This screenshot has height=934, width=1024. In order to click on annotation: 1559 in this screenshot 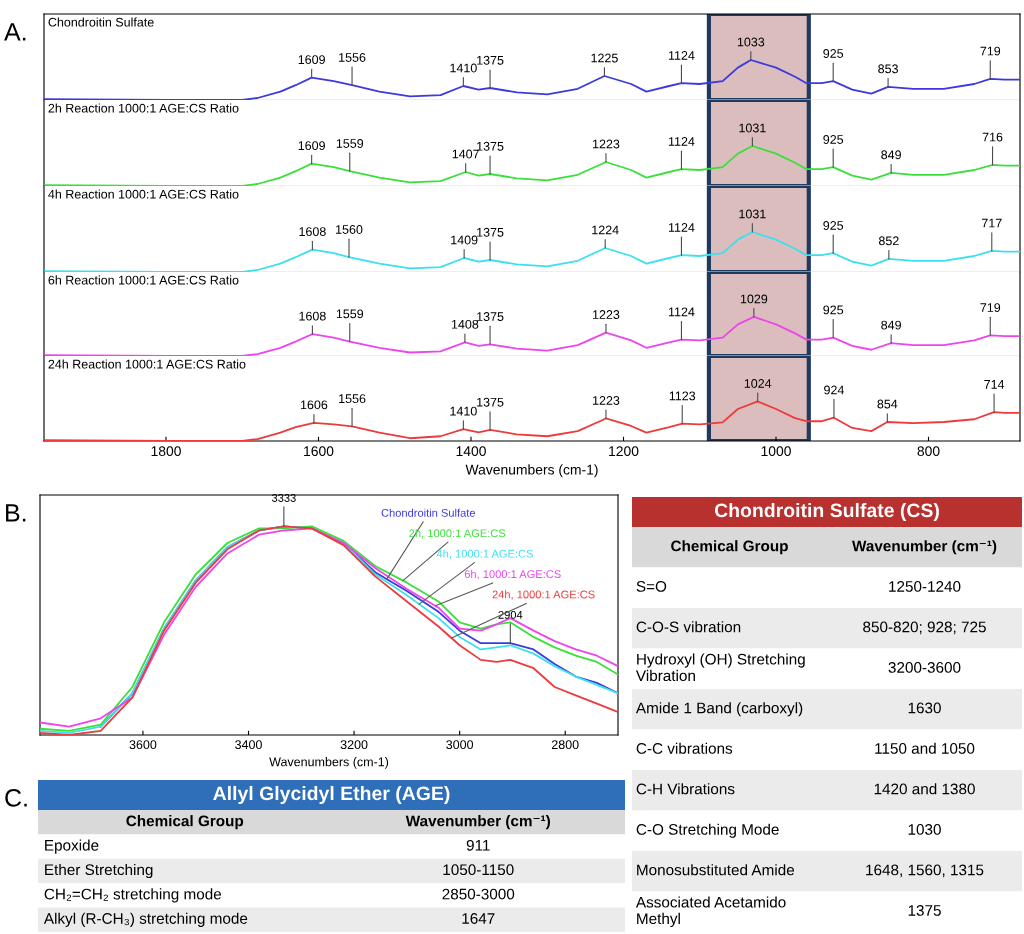, I will do `click(350, 314)`.